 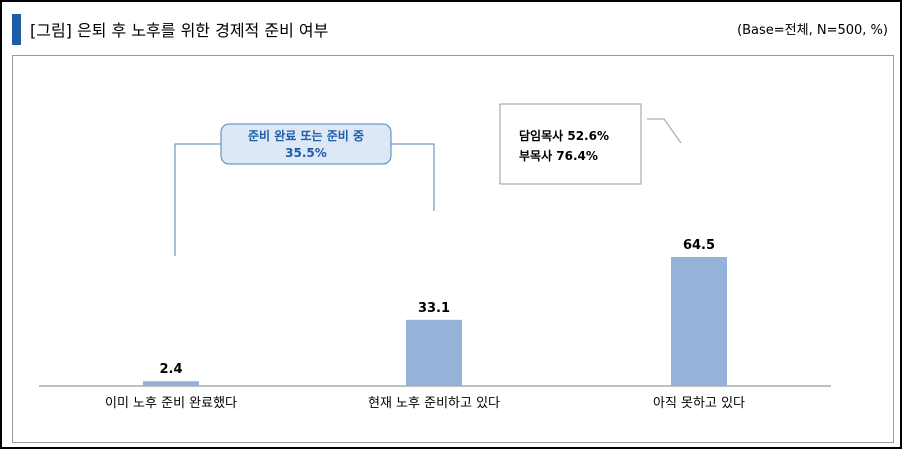 I want to click on category-label-3: 아직 못하고 있다, so click(x=699, y=403).